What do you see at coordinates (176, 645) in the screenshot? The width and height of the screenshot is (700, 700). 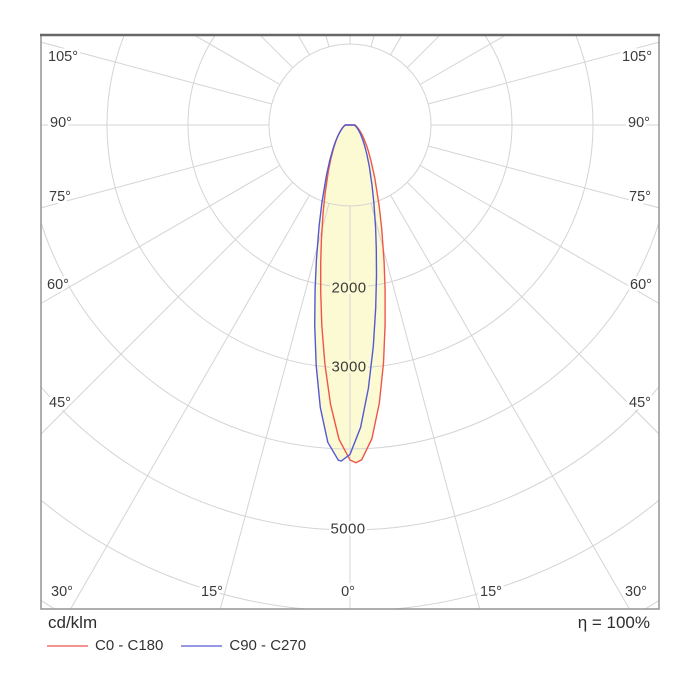 I see `chart-legend: C0 - C180 C90 - C270` at bounding box center [176, 645].